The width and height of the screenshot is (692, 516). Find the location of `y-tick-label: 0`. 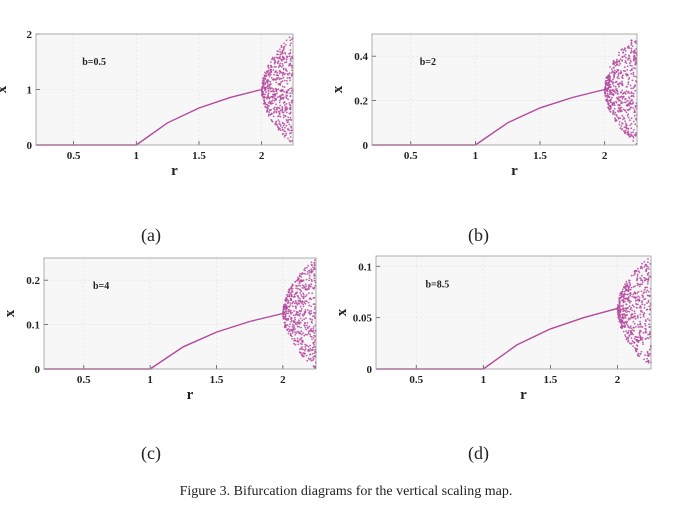

y-tick-label: 0 is located at coordinates (38, 370).